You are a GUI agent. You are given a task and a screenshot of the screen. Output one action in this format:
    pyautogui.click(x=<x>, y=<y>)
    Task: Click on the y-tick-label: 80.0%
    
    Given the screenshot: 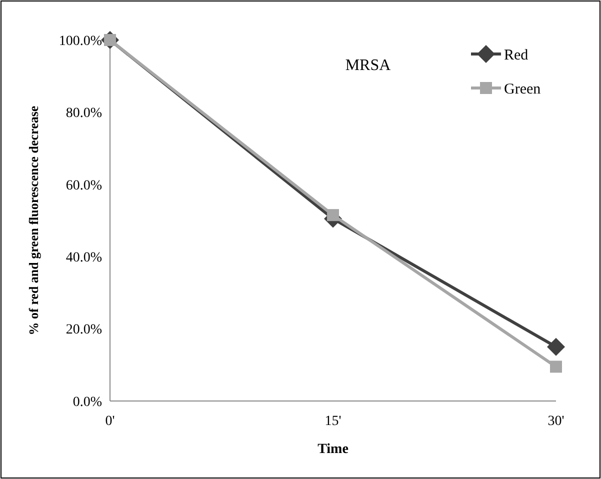 What is the action you would take?
    pyautogui.click(x=84, y=114)
    